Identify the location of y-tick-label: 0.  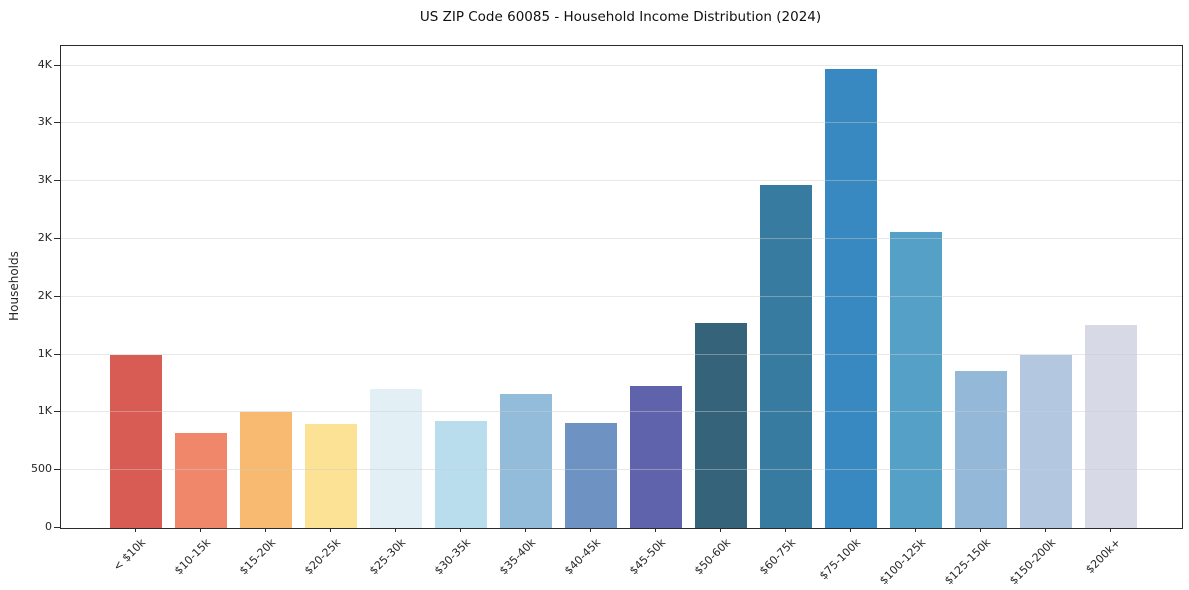
(48, 526).